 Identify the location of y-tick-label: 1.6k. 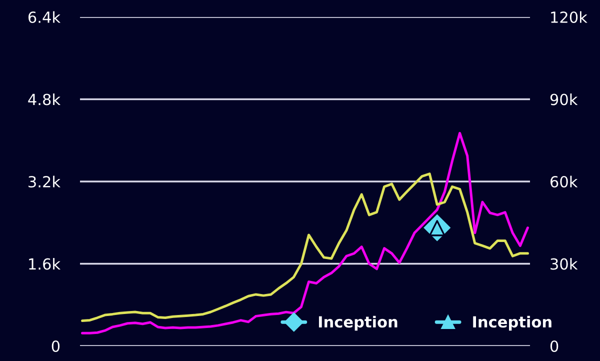
(45, 264).